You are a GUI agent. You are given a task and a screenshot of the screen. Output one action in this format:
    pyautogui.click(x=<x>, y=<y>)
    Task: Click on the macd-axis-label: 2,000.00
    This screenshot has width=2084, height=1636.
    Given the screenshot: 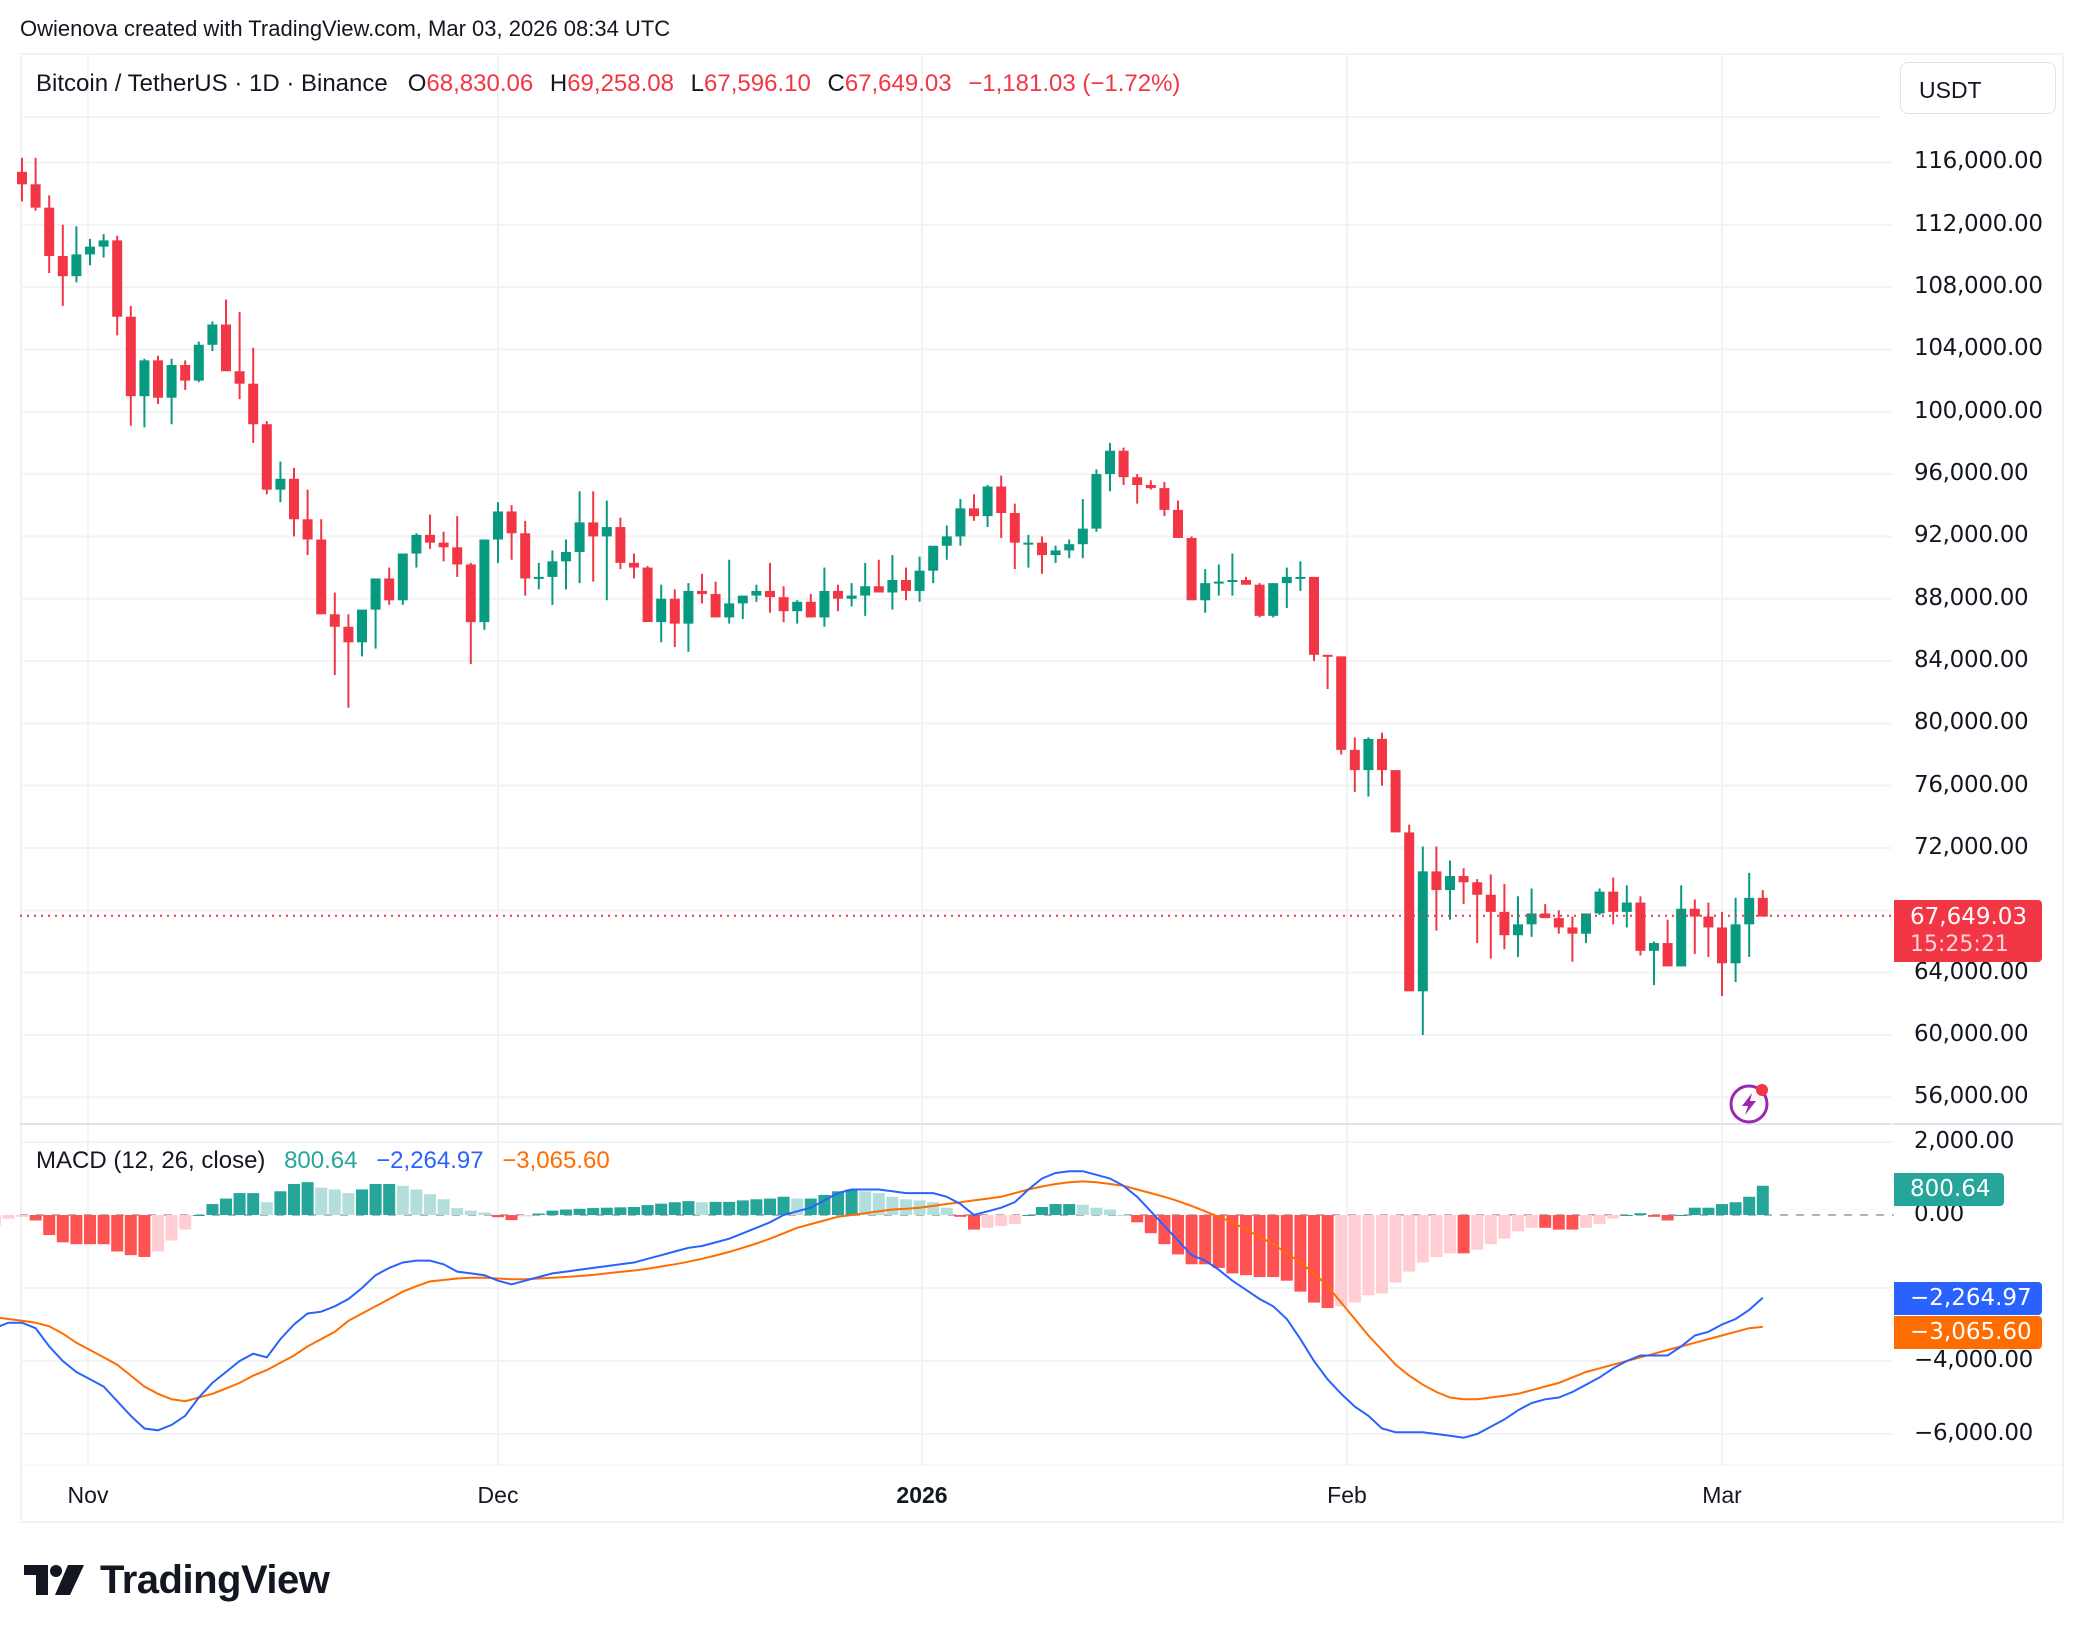 What is the action you would take?
    pyautogui.click(x=1964, y=1141)
    